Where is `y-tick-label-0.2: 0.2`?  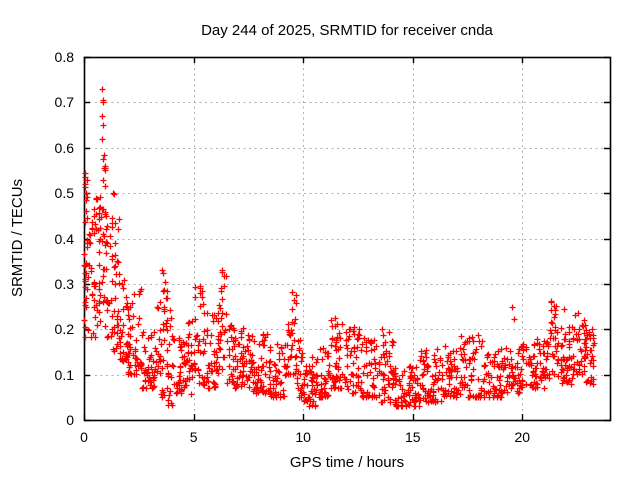
y-tick-label-0.2: 0.2 is located at coordinates (64, 329).